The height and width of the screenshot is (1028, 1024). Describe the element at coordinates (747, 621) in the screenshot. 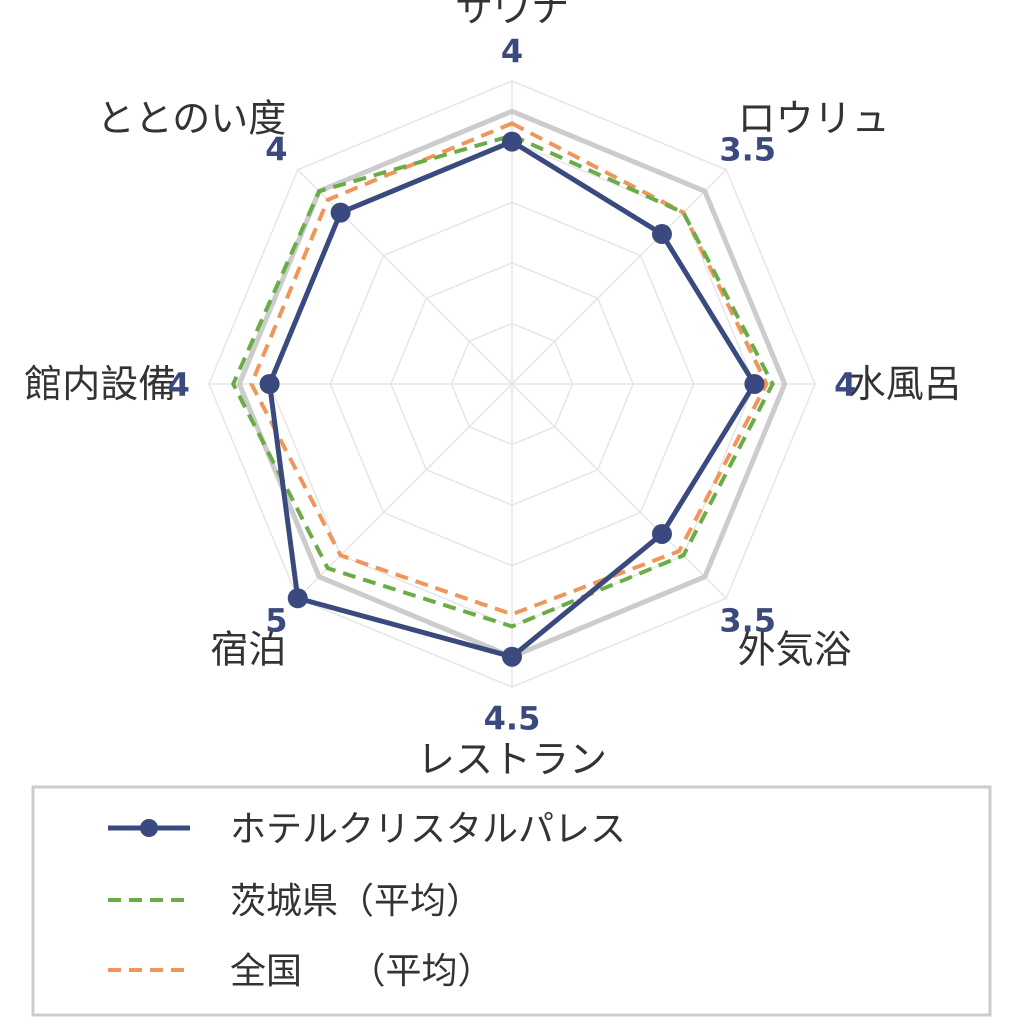

I see `value-label-3: 3.5` at that location.